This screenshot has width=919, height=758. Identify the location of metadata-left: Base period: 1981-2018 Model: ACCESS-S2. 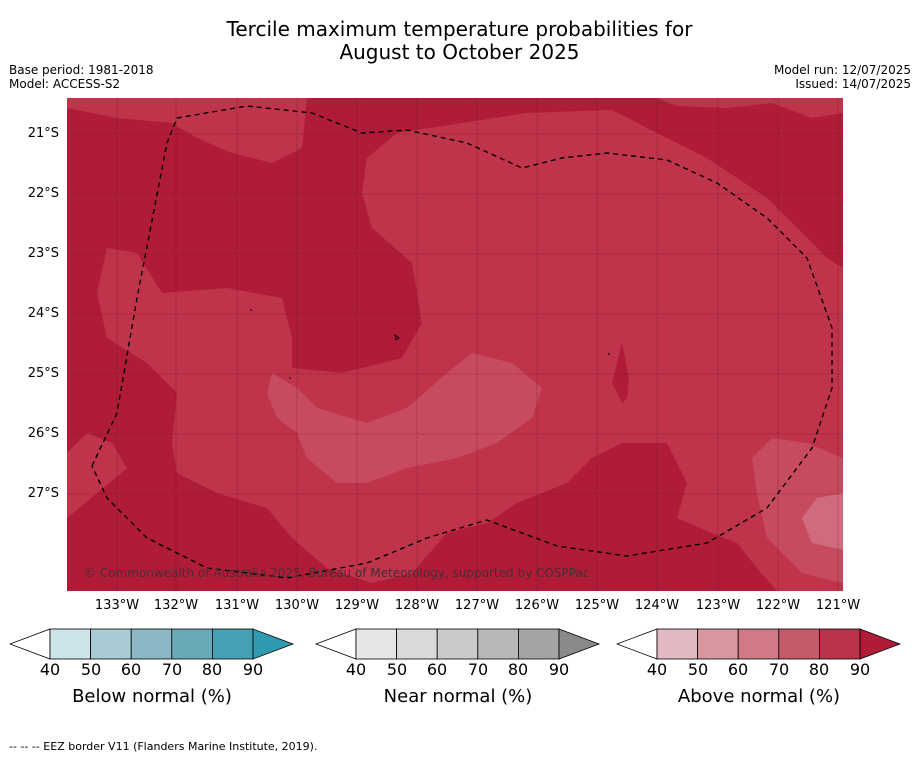
(81, 77).